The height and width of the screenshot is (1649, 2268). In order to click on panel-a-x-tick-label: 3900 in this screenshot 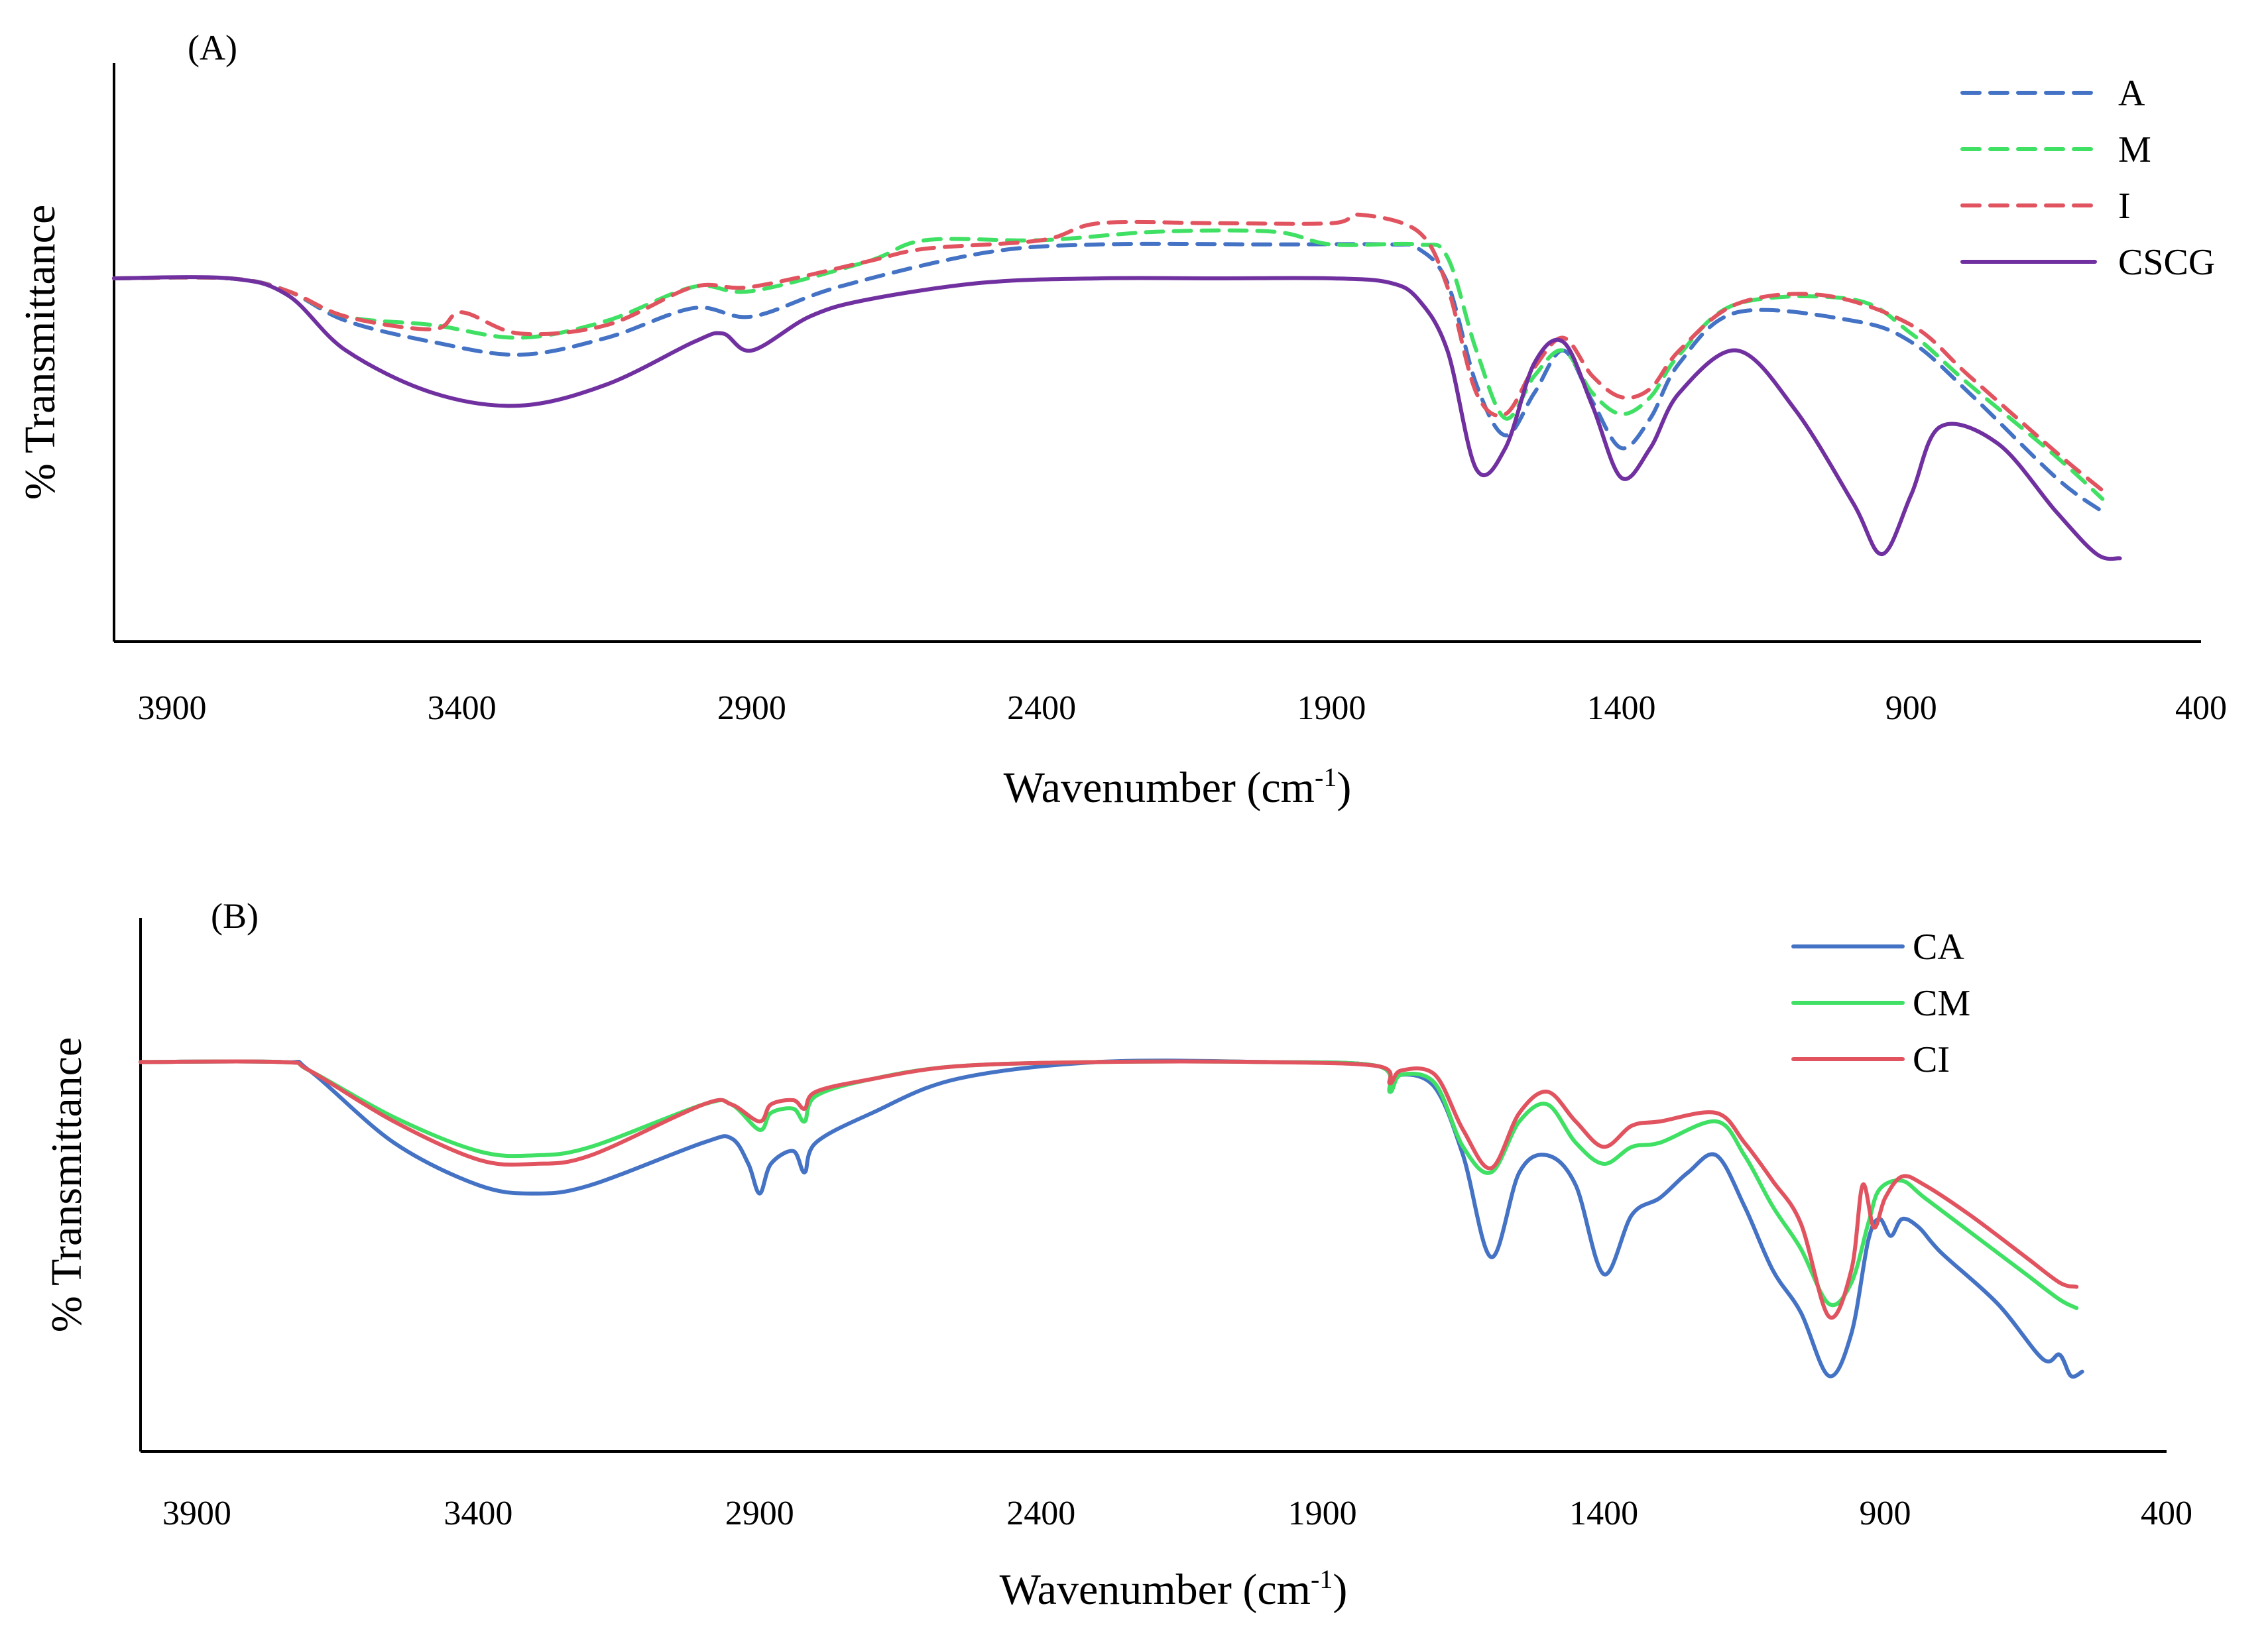, I will do `click(171, 708)`.